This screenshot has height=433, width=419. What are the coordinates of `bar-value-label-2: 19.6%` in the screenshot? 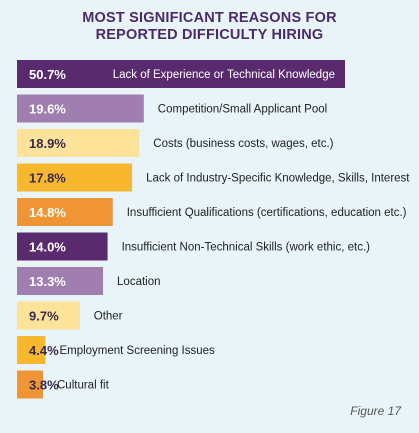 It's located at (47, 109).